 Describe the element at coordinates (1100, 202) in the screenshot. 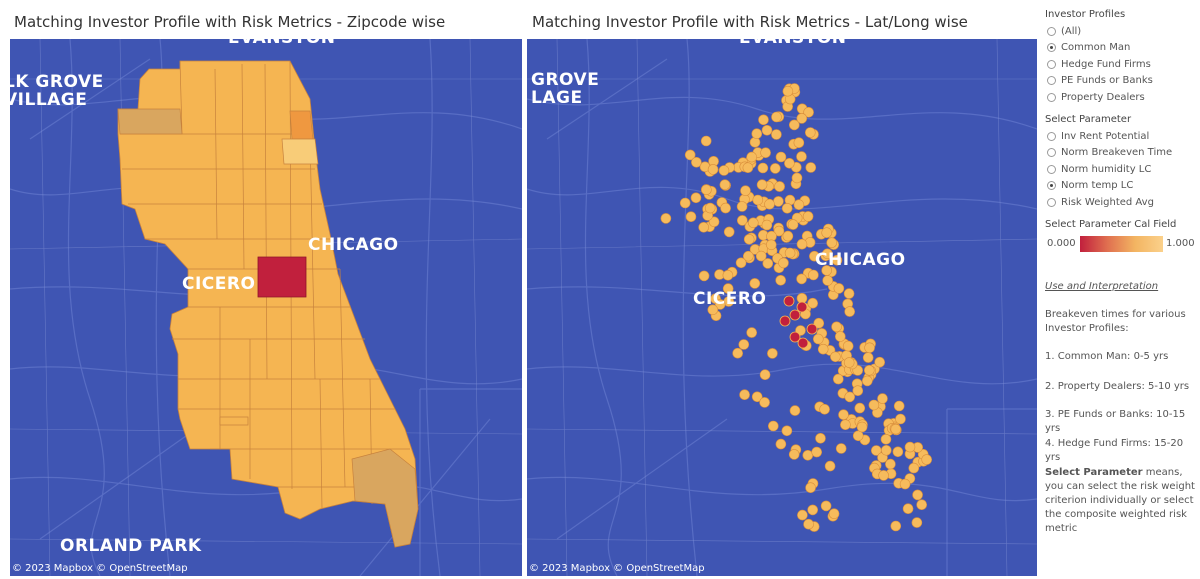

I see `parameter-option: Risk Weighted Avg` at that location.